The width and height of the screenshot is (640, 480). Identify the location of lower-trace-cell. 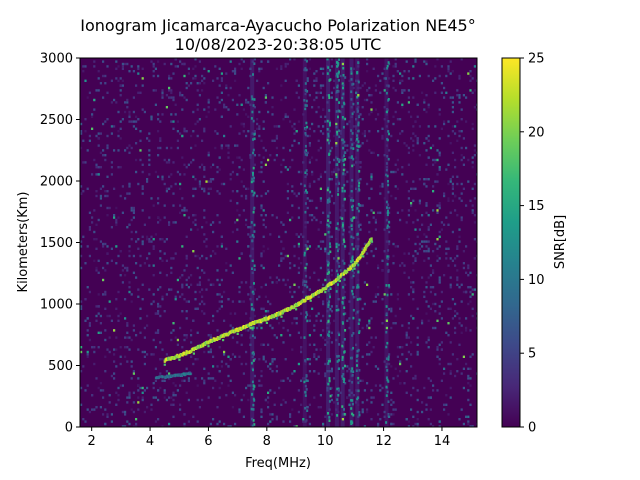
(190, 372).